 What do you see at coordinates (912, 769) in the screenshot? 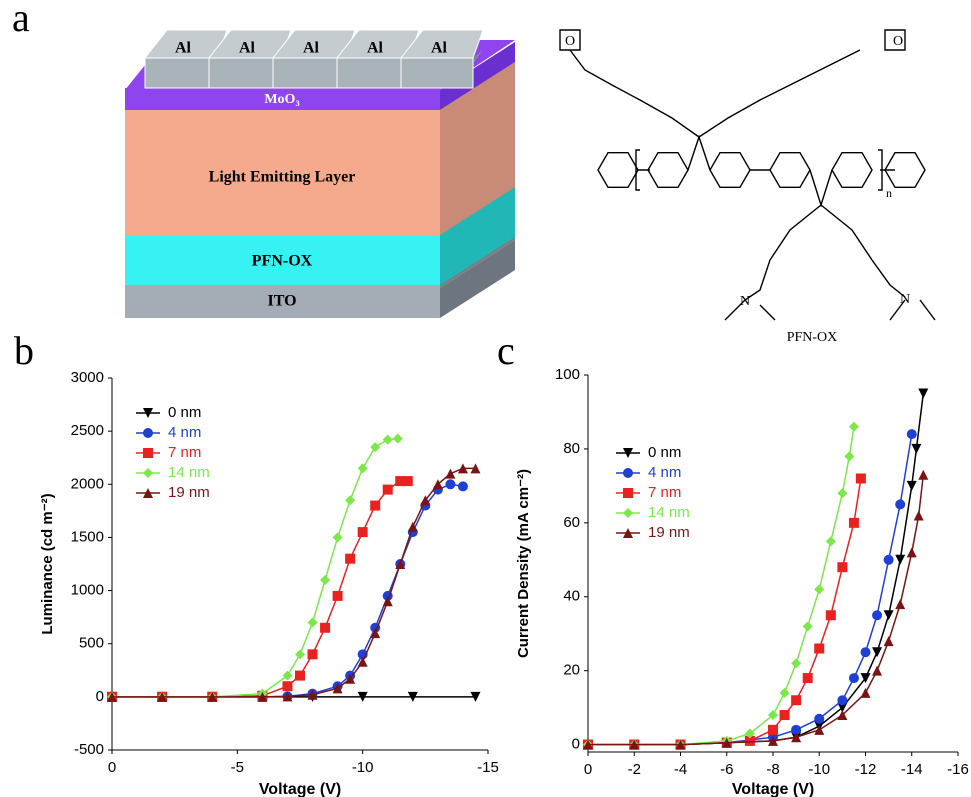
I see `x-tick-label: -14` at bounding box center [912, 769].